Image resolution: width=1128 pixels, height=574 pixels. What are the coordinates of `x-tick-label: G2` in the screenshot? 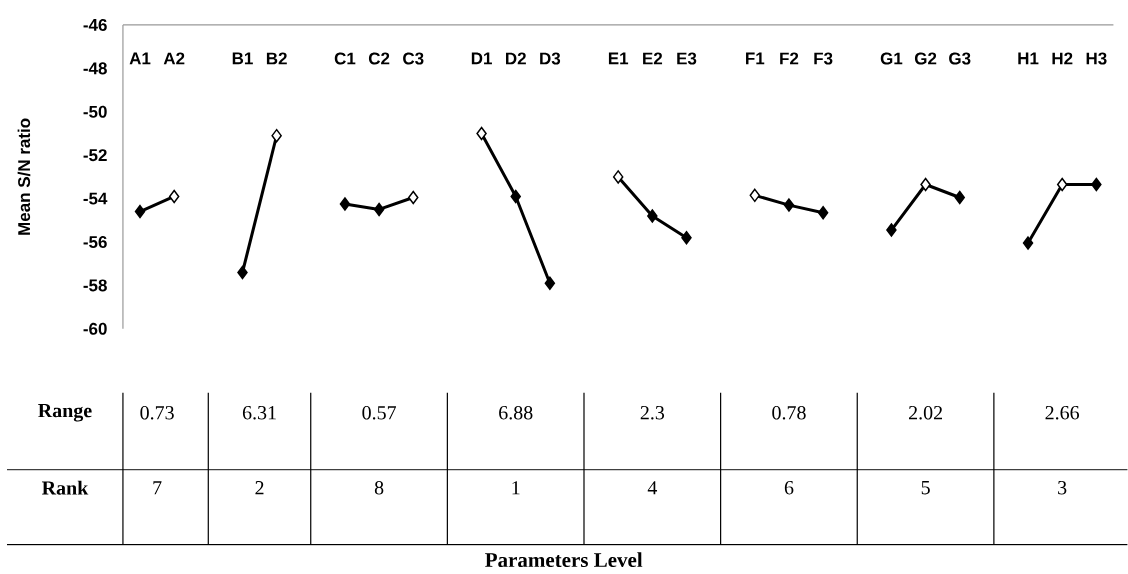 It's located at (925, 58).